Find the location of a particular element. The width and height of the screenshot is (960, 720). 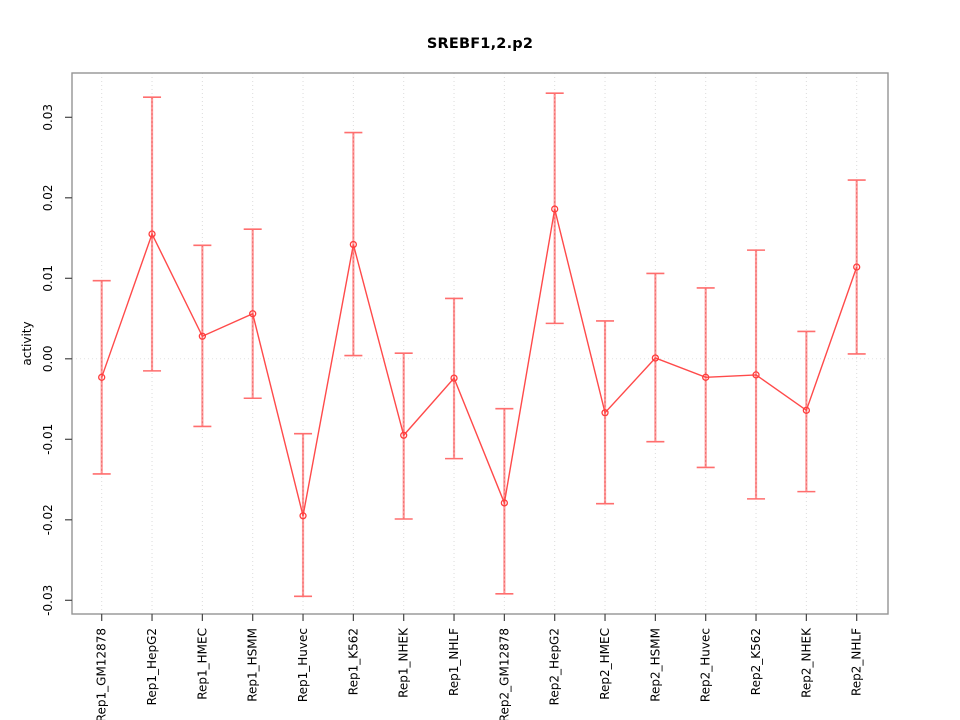

plot-title: SREBF1,2.p2 is located at coordinates (480, 44).